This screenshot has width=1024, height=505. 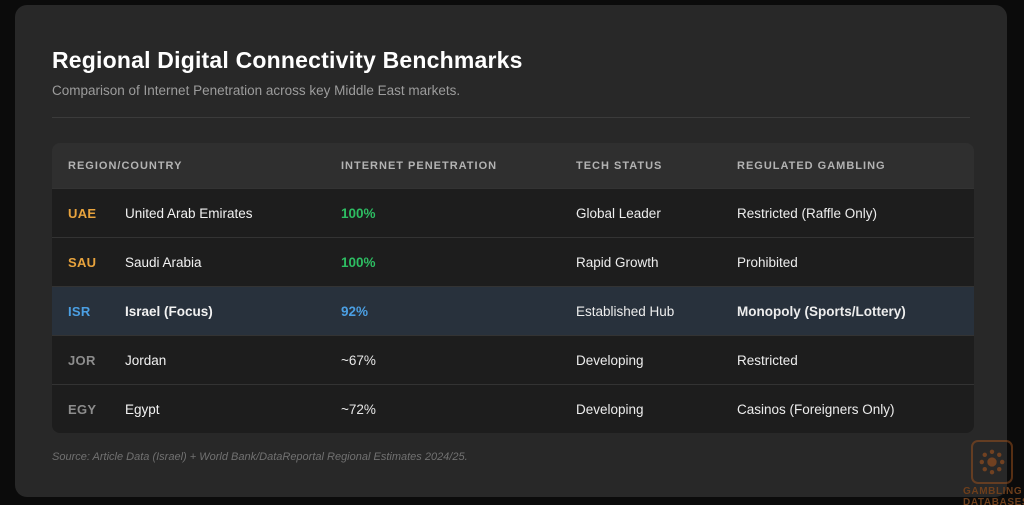 What do you see at coordinates (816, 409) in the screenshot?
I see `gambling-status: Casinos (Foreigners Only)` at bounding box center [816, 409].